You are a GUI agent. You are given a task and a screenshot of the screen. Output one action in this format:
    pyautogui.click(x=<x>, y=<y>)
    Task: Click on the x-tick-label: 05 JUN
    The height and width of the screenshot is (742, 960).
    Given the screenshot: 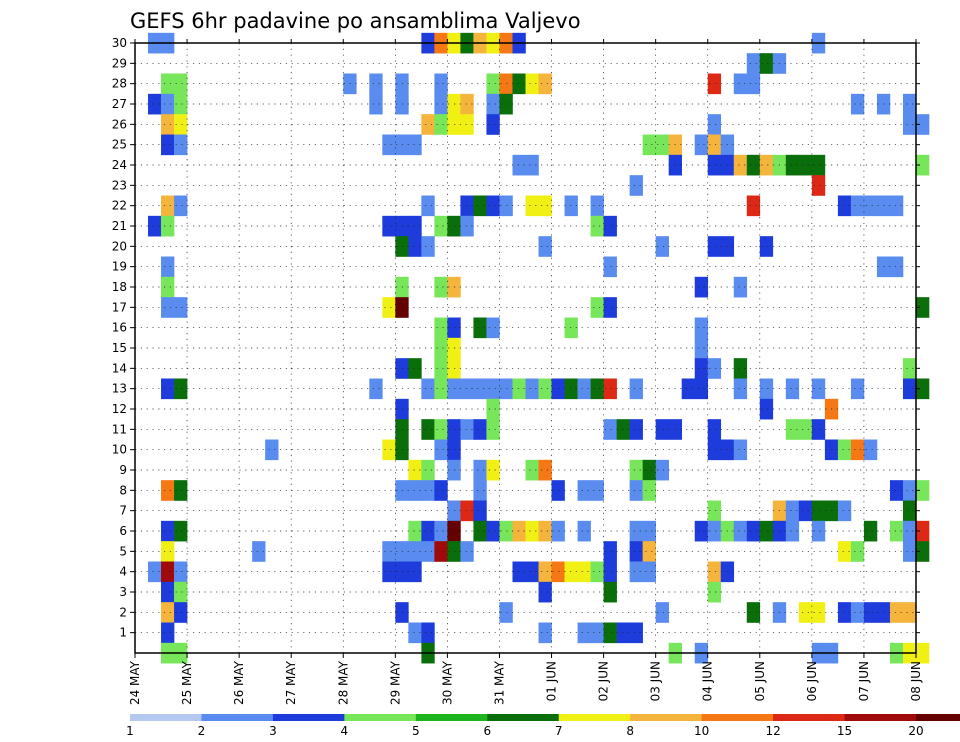 What is the action you would take?
    pyautogui.click(x=760, y=681)
    